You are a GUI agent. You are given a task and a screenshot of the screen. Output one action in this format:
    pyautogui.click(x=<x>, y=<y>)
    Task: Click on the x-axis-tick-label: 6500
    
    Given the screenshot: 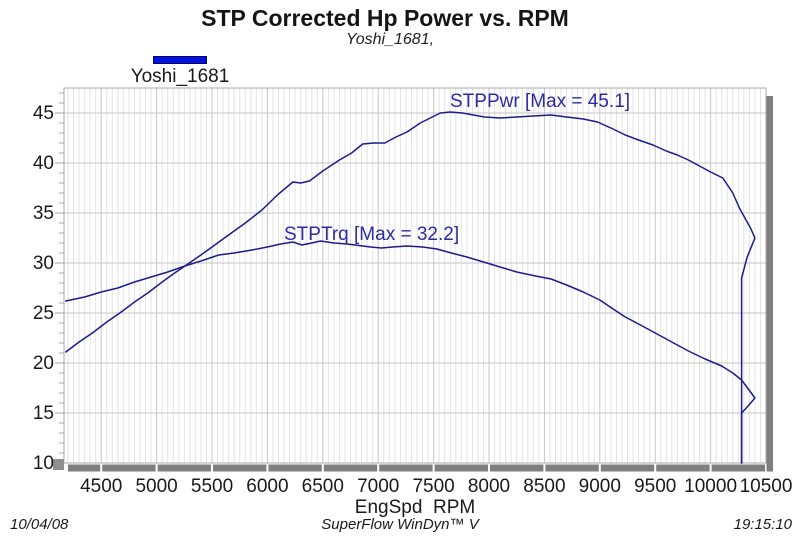 What is the action you would take?
    pyautogui.click(x=323, y=486)
    